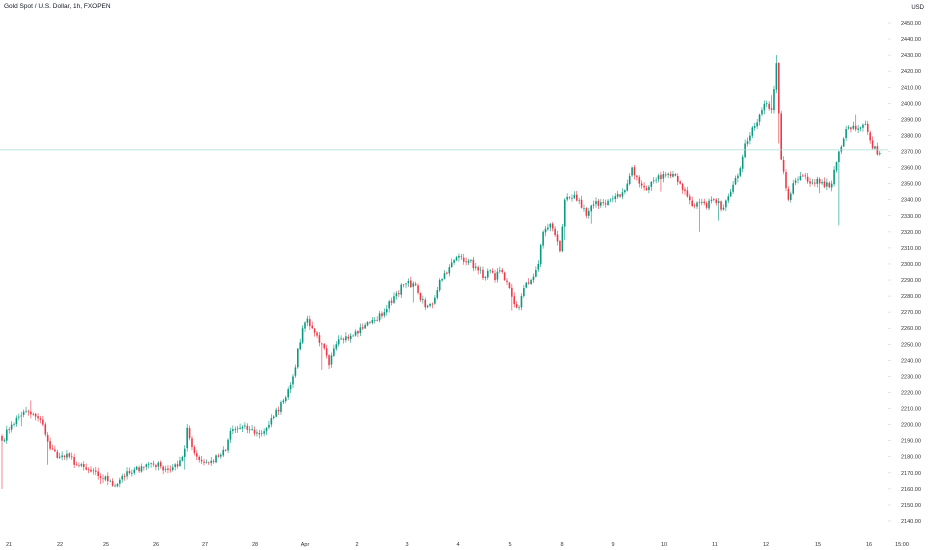 The image size is (932, 550). I want to click on x-tick-label: 15, so click(818, 545).